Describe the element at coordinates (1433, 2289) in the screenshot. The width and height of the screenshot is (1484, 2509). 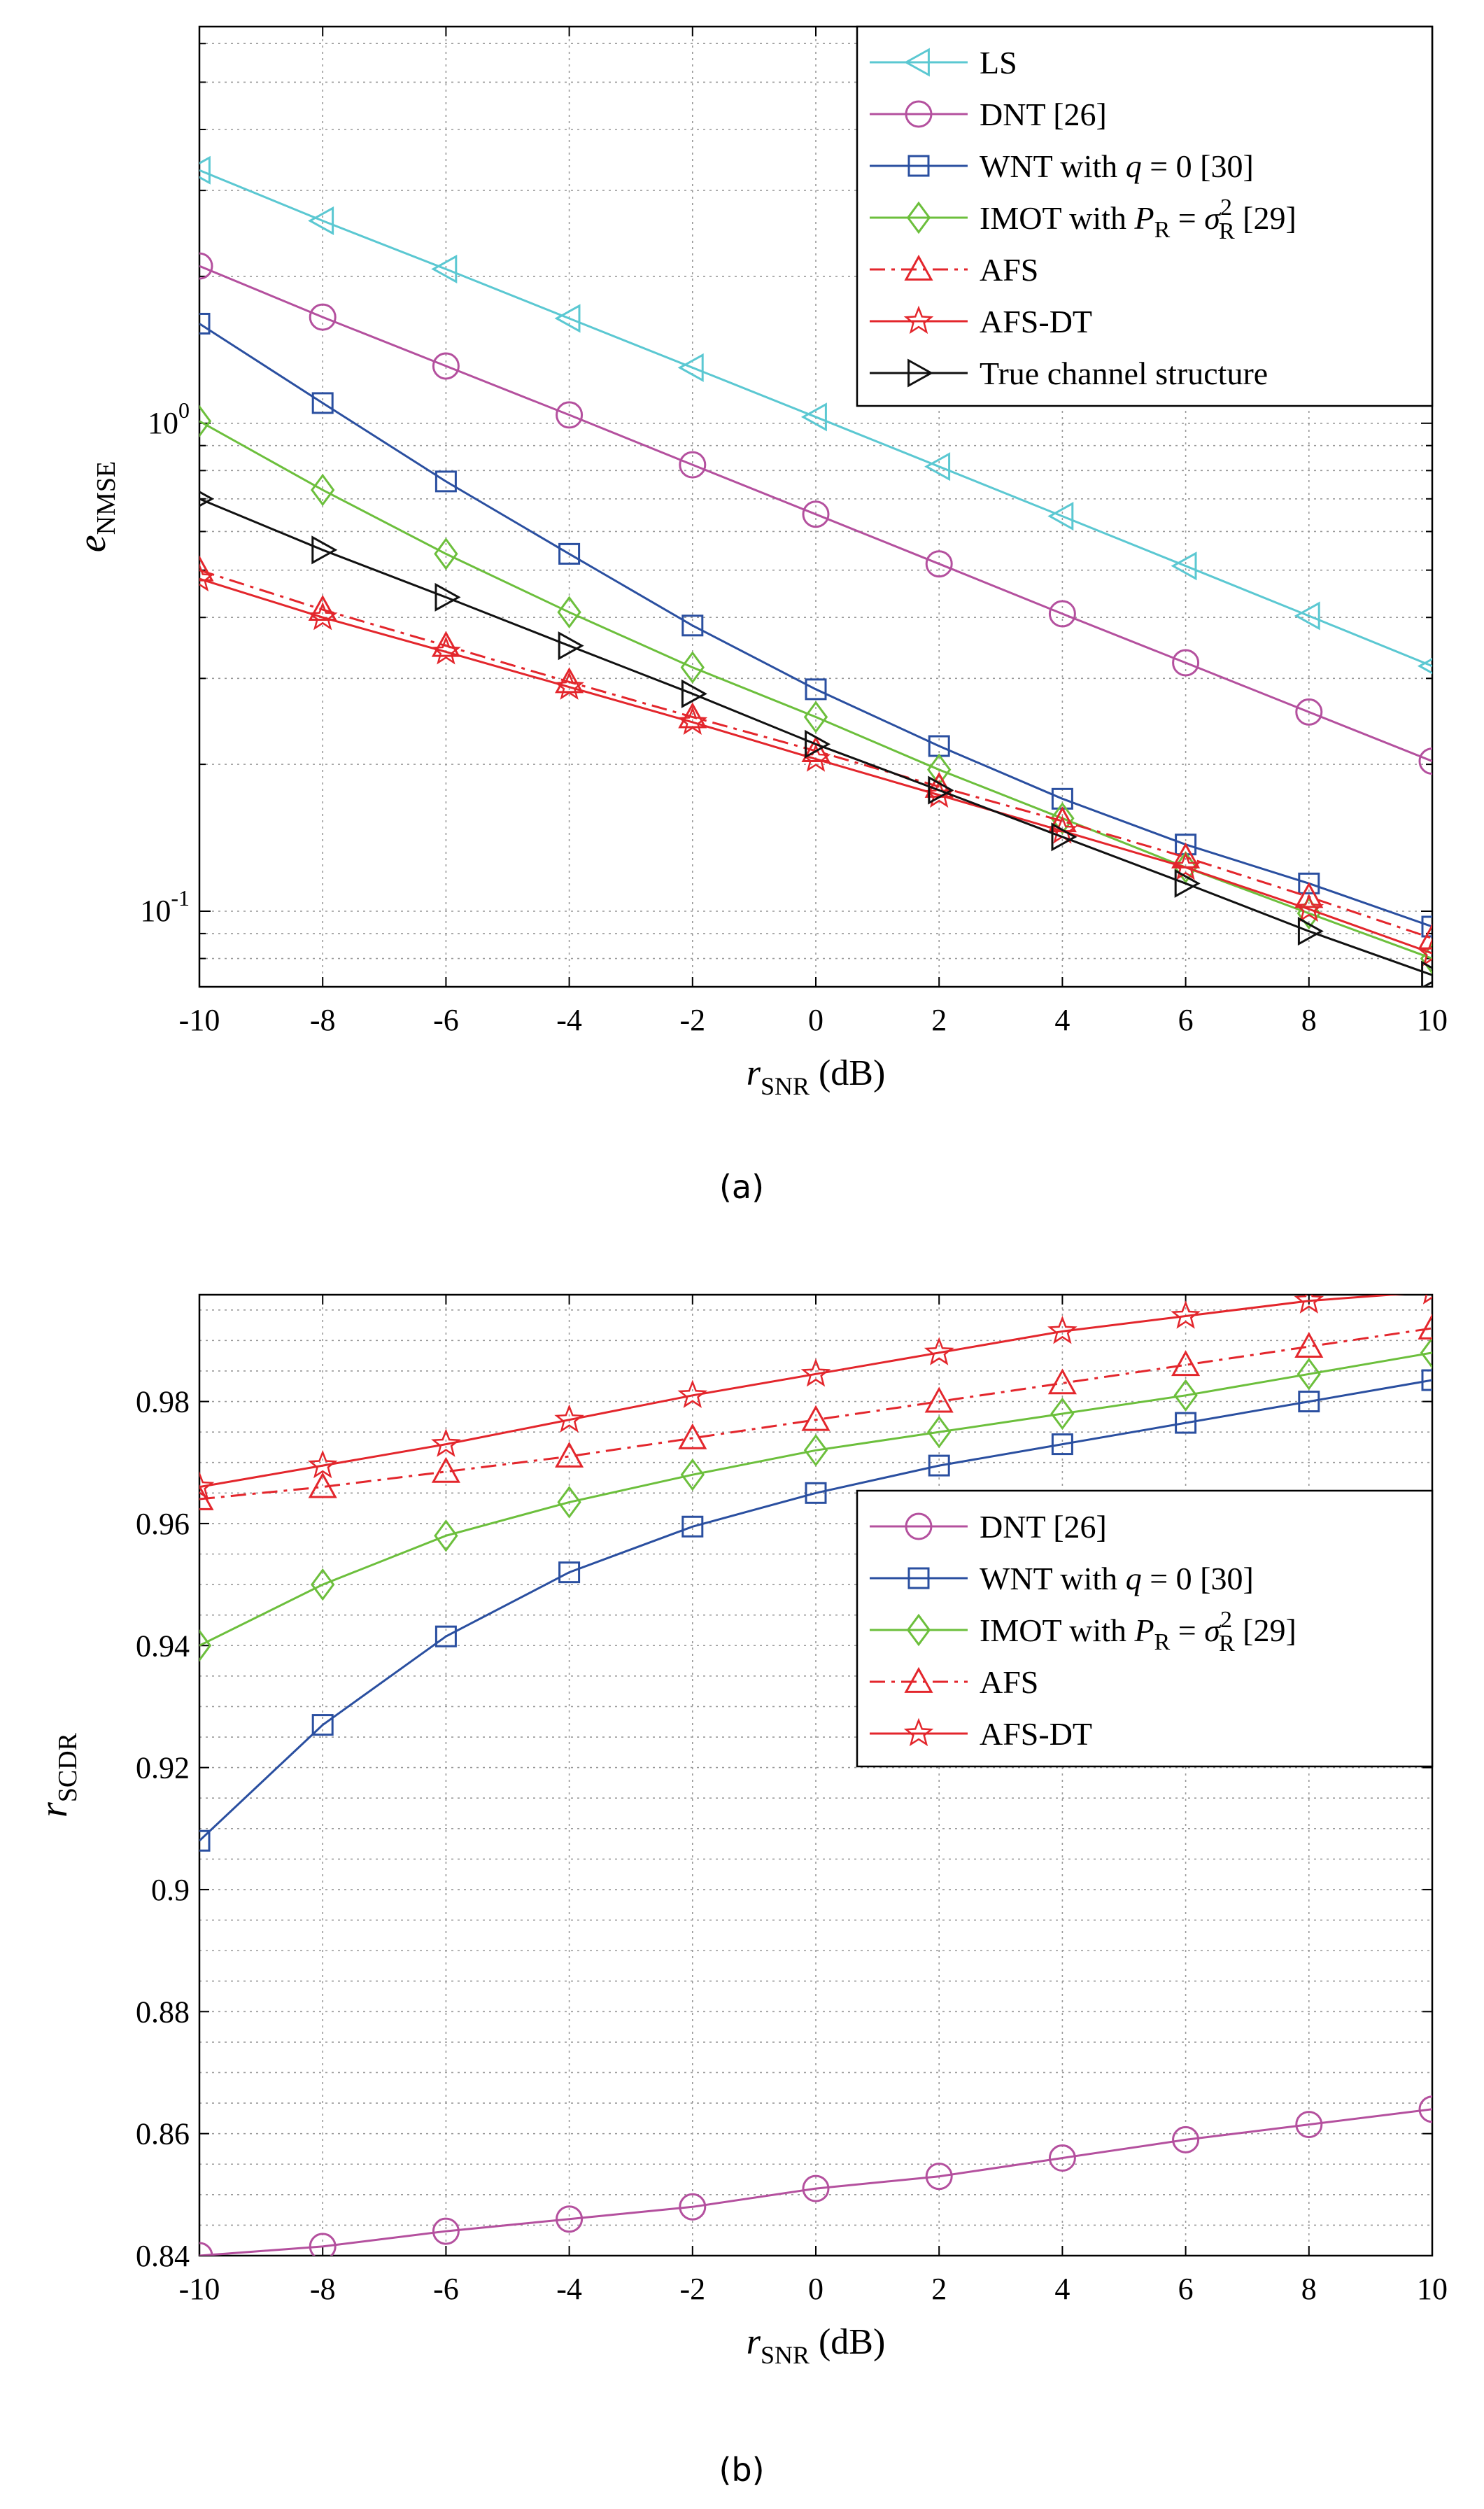
I see `x-tick-label: 10` at that location.